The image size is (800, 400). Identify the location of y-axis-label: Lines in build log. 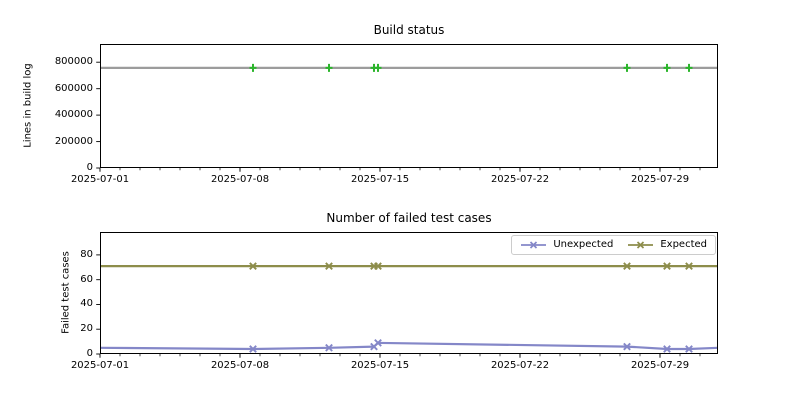
(28, 105).